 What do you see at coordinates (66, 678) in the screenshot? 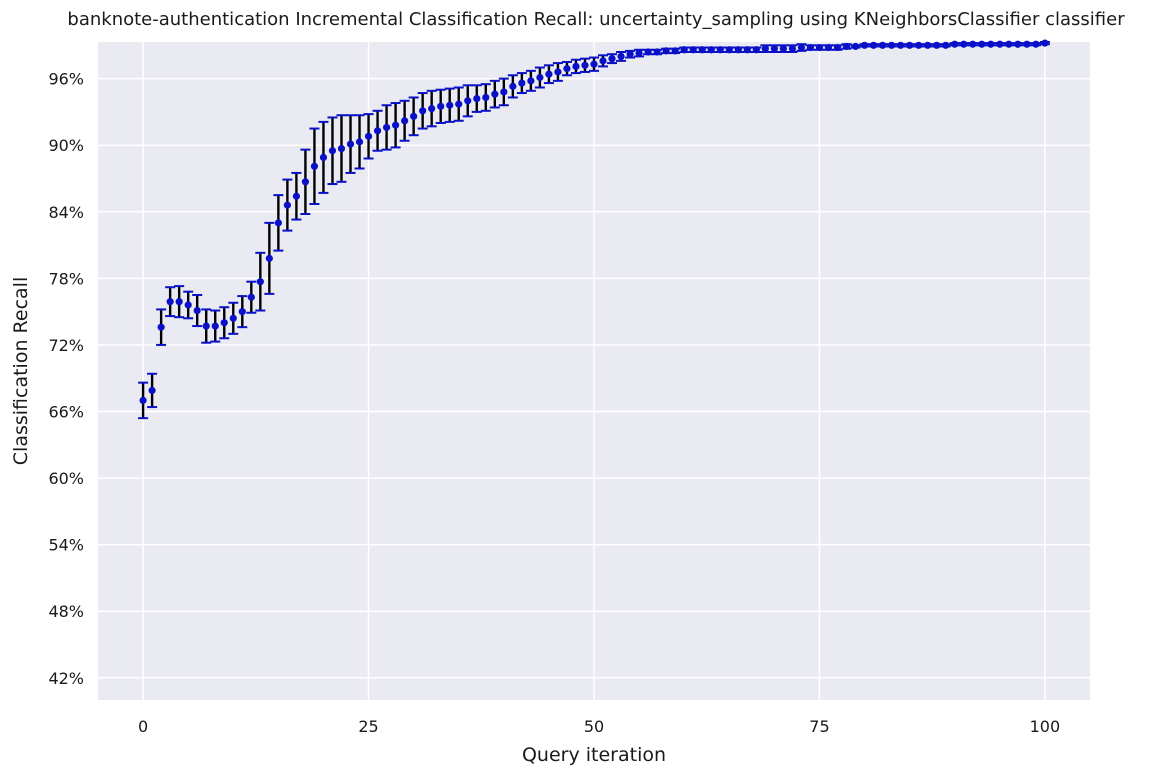
I see `y-tick-label: 42%` at bounding box center [66, 678].